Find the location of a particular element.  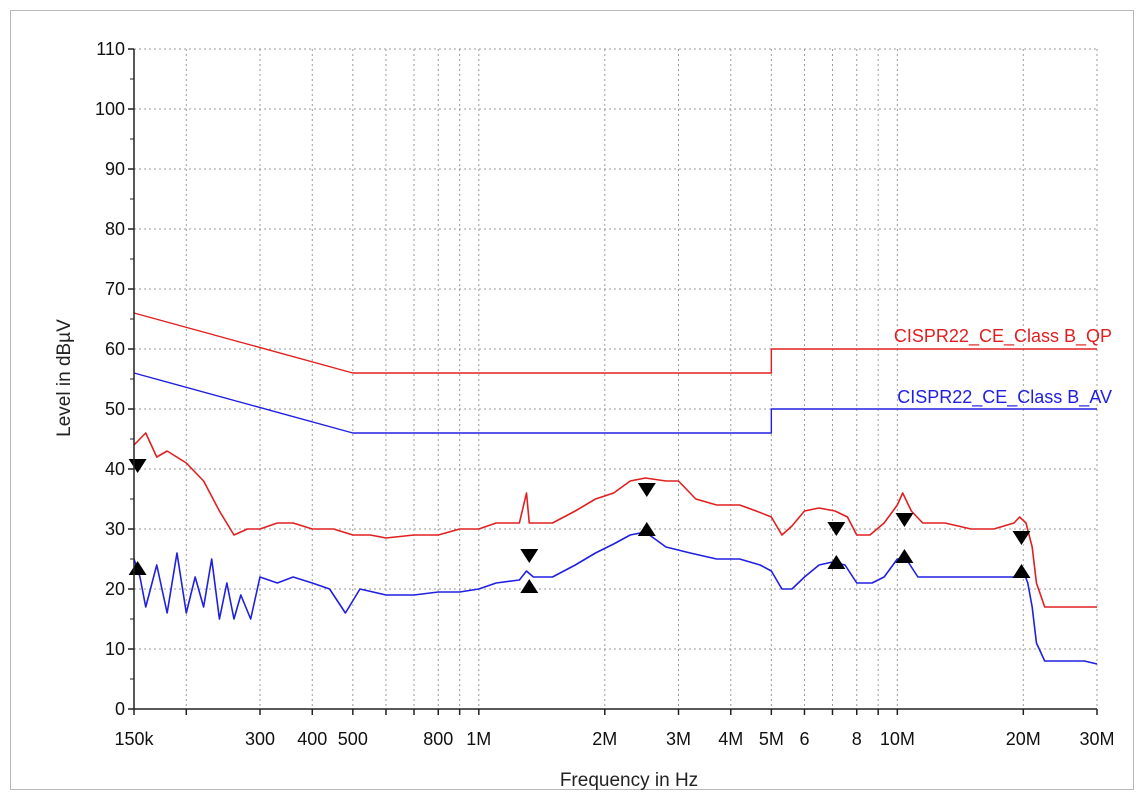

x-axis-title: Frequency in Hz is located at coordinates (629, 780).